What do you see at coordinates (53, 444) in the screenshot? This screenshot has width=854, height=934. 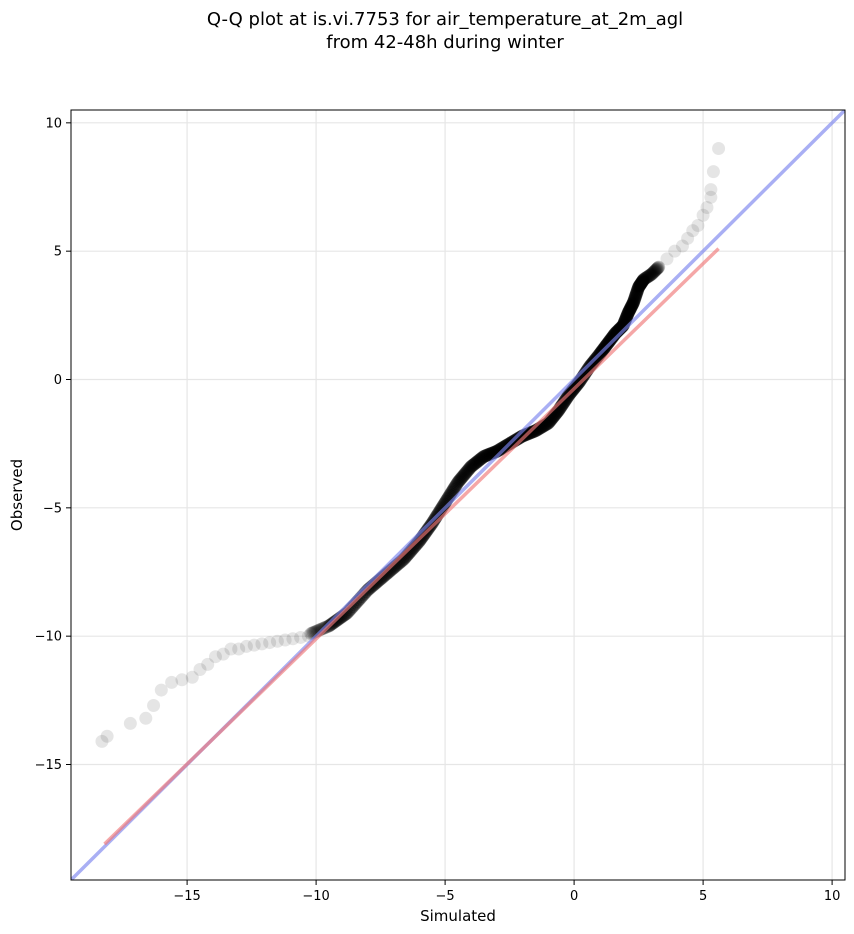 I see `y-axis: −15 −10 −5 0 5 10` at bounding box center [53, 444].